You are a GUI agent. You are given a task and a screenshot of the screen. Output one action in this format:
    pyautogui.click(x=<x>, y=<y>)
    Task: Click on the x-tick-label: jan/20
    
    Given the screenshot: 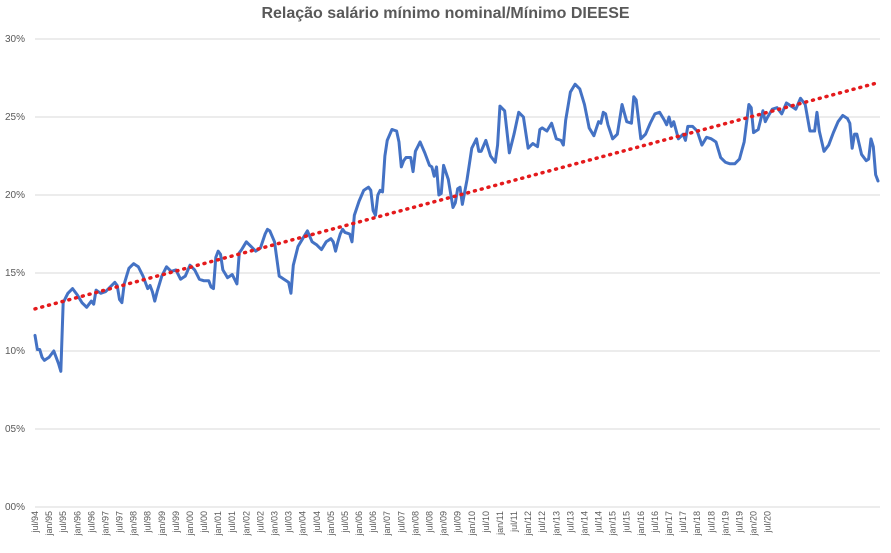 What is the action you would take?
    pyautogui.click(x=754, y=524)
    